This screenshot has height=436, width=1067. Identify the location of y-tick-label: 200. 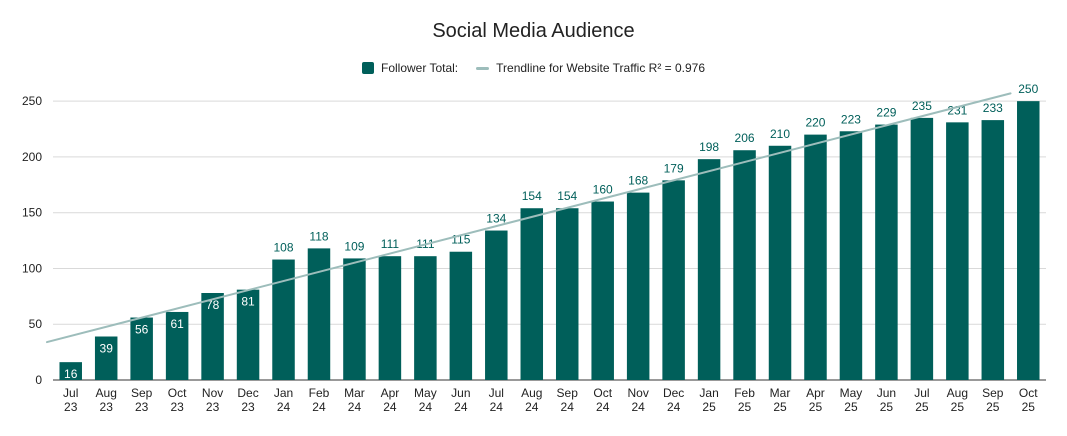
(32, 157).